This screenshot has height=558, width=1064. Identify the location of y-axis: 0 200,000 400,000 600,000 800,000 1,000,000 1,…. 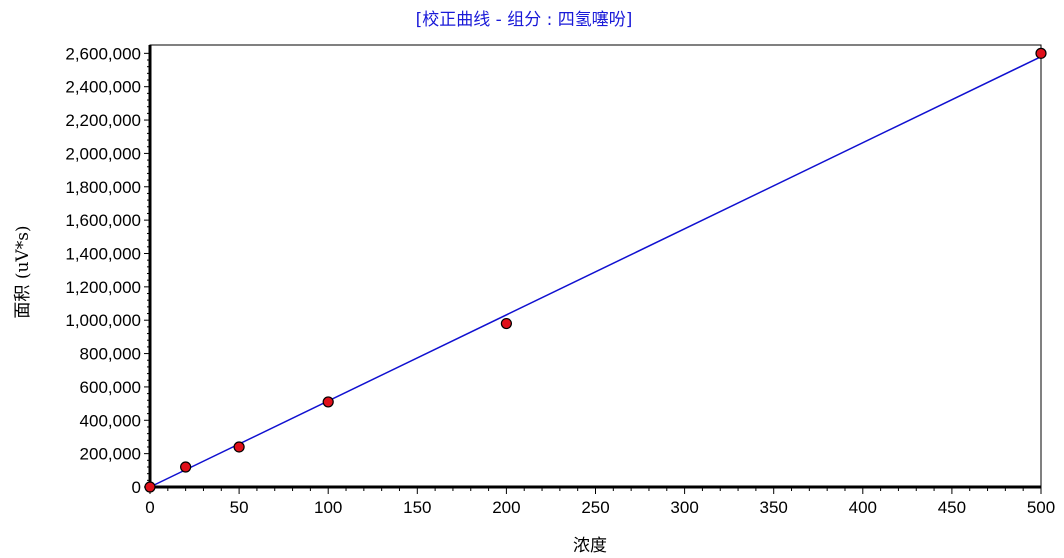
(107, 270).